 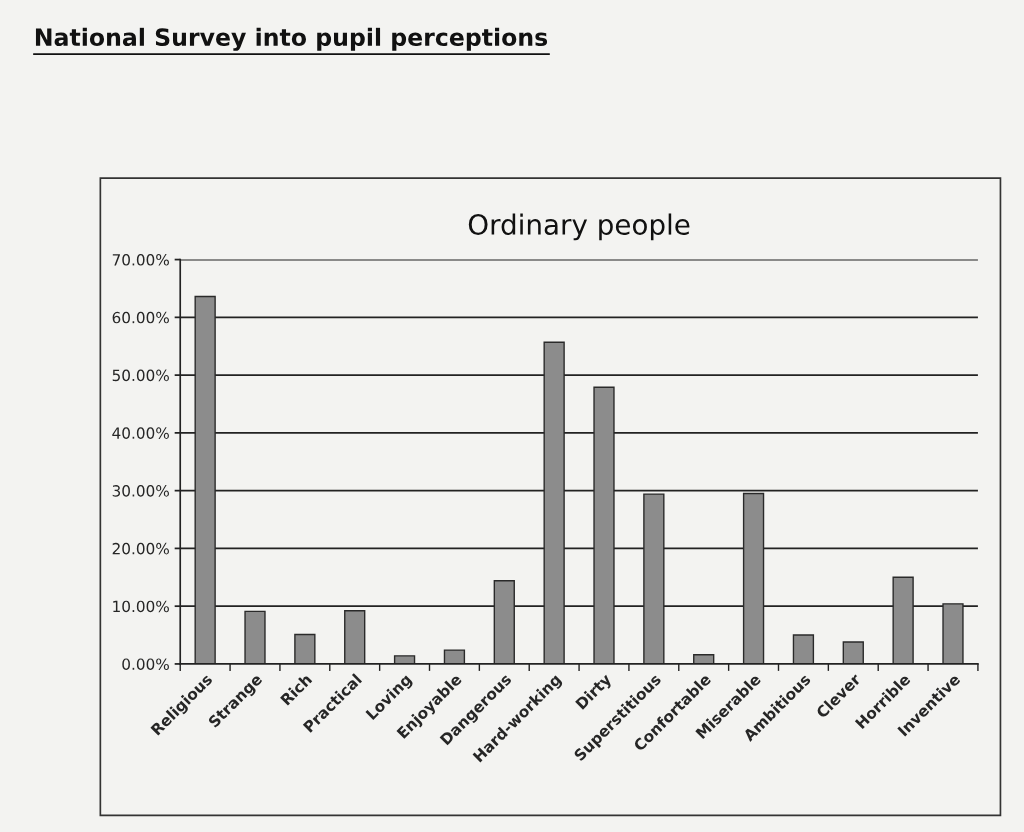 I want to click on chart-title: National Survey into pupil perceptions, so click(x=291, y=39).